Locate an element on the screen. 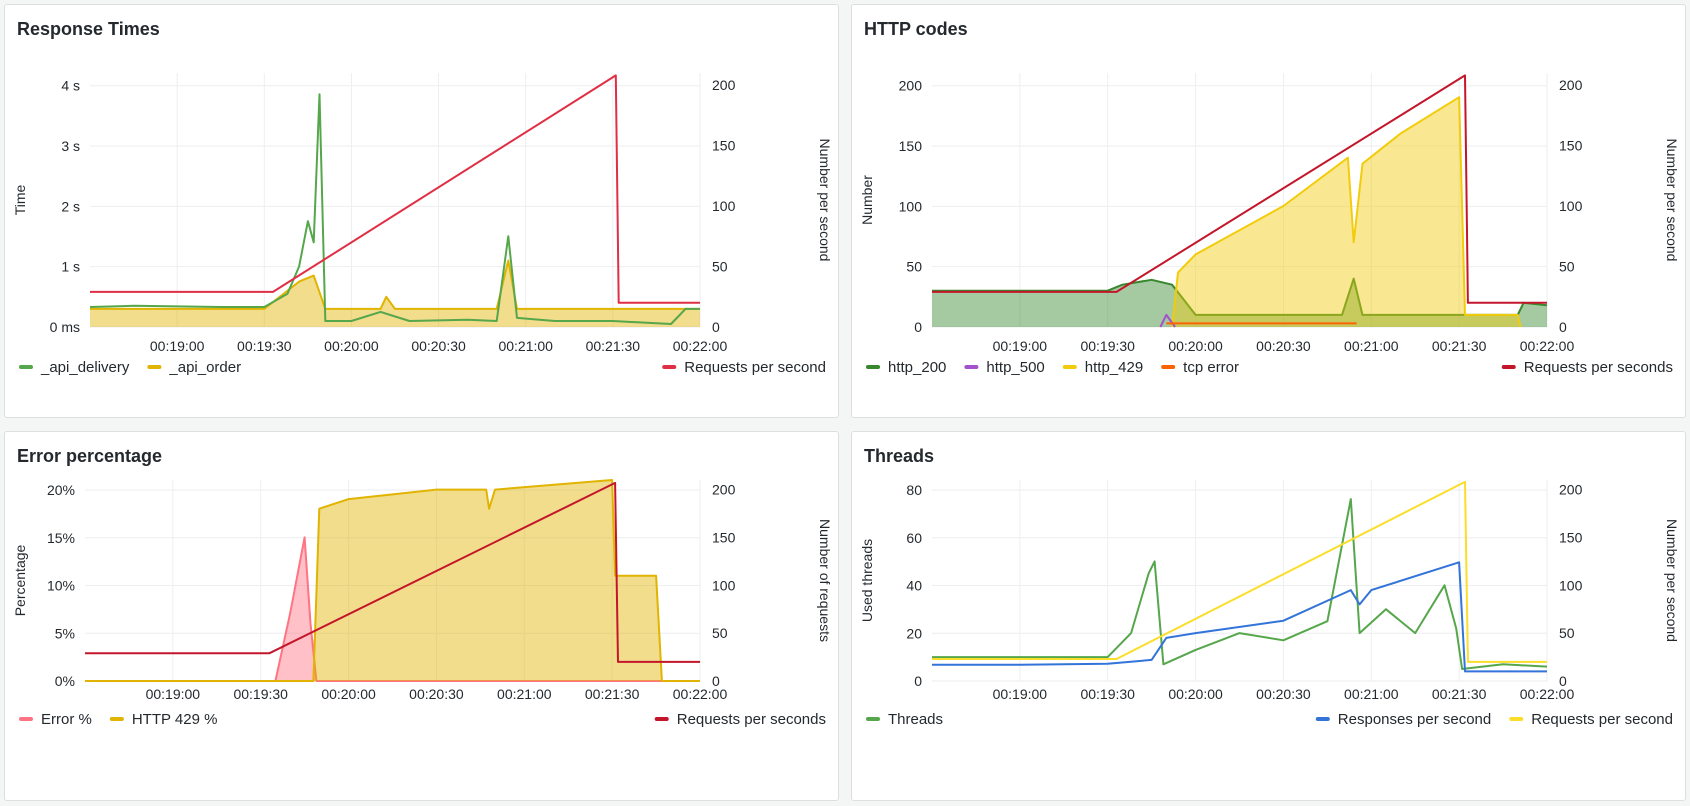 The image size is (1690, 806). legend-item-http-429: http_429 is located at coordinates (1114, 367).